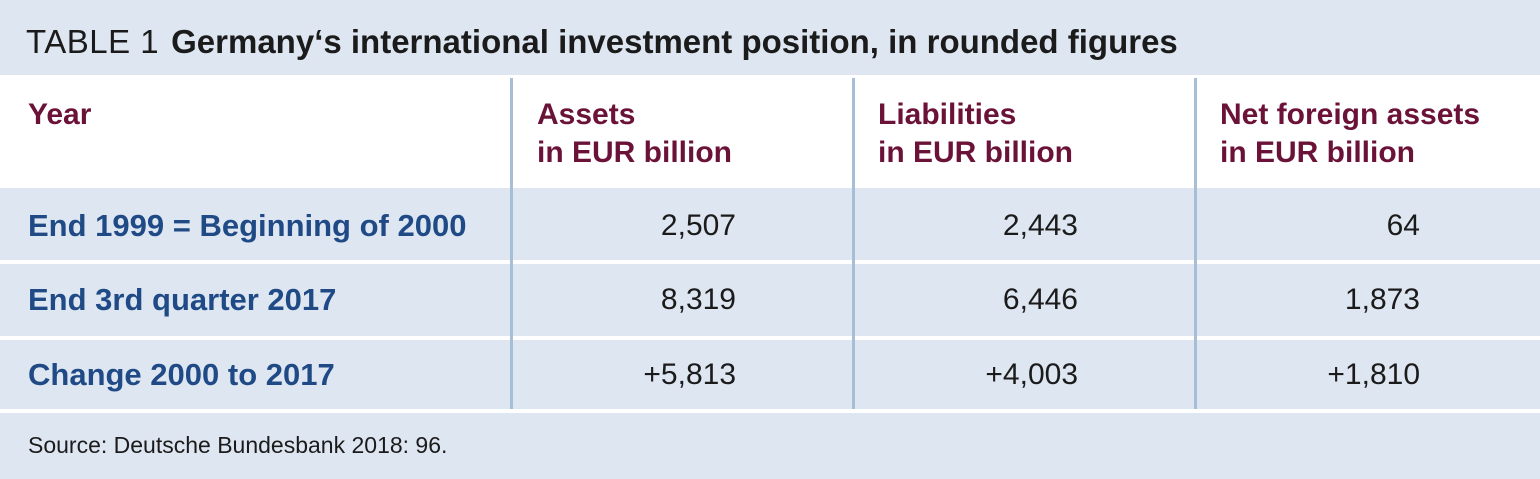  Describe the element at coordinates (947, 114) in the screenshot. I see `header-liabilities-line1: Liabilities` at that location.